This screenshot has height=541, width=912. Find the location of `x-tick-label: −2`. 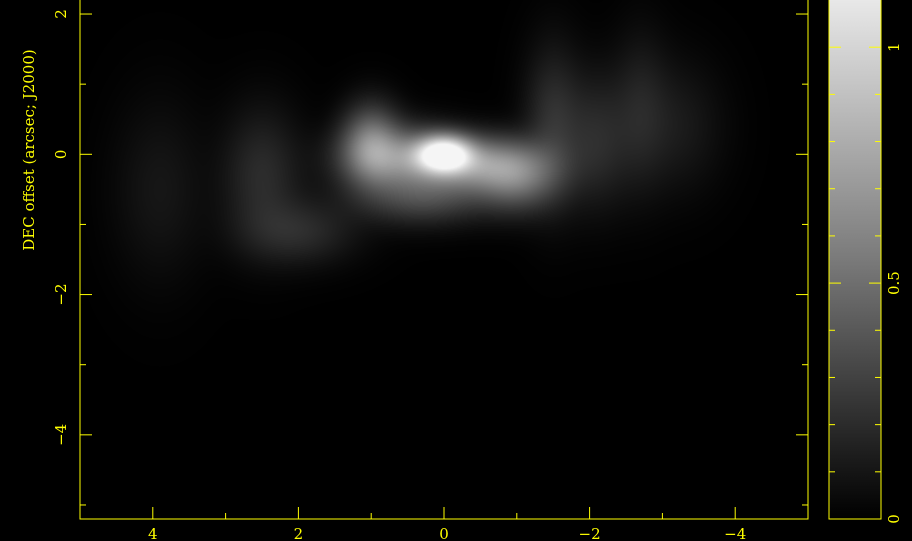

x-tick-label: −2 is located at coordinates (590, 533).